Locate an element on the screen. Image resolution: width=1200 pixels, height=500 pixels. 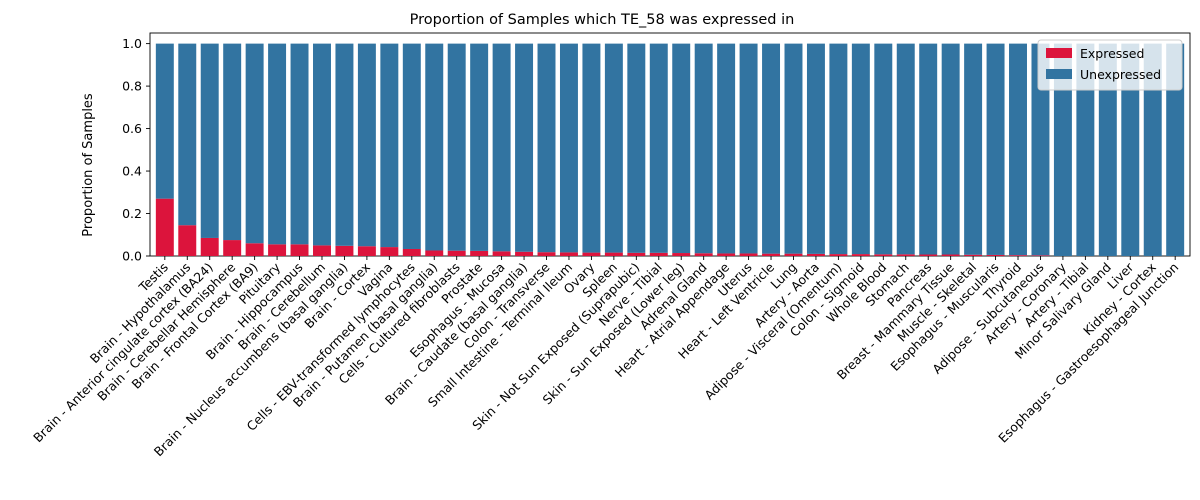
y-axis-title: Proportion of Samples is located at coordinates (88, 165).